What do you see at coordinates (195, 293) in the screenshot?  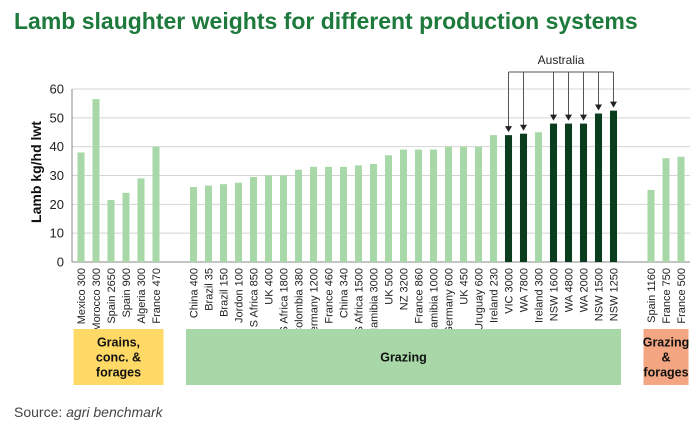 I see `x-tick-label: China 400` at bounding box center [195, 293].